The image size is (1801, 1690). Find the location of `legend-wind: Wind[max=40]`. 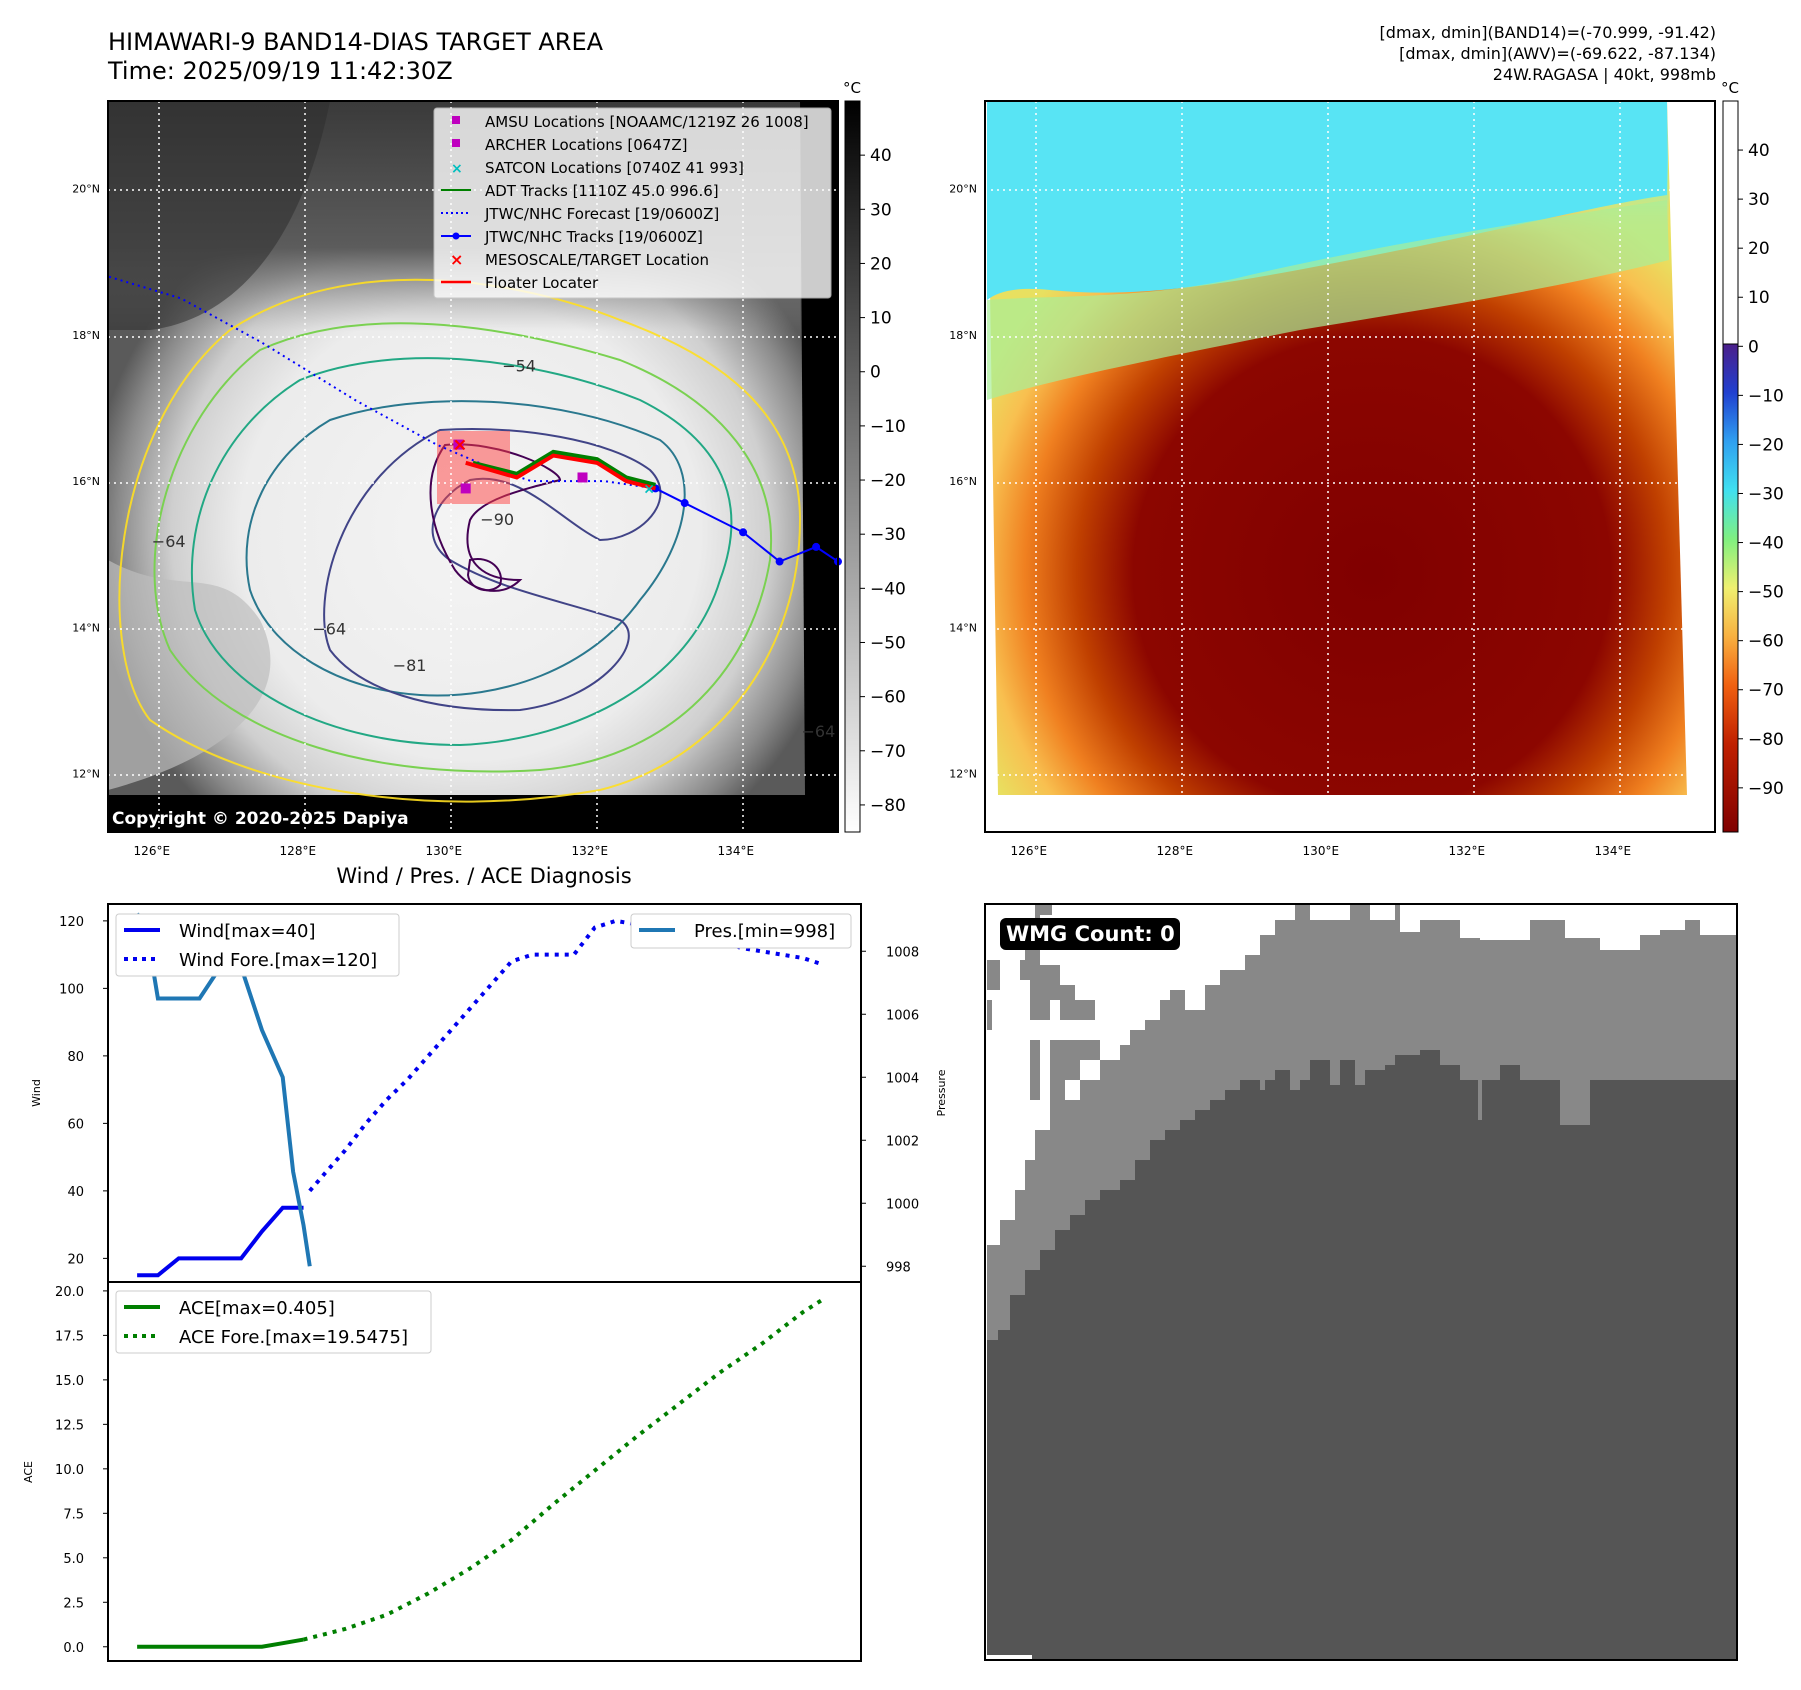

legend-wind: Wind[max=40] is located at coordinates (247, 931).